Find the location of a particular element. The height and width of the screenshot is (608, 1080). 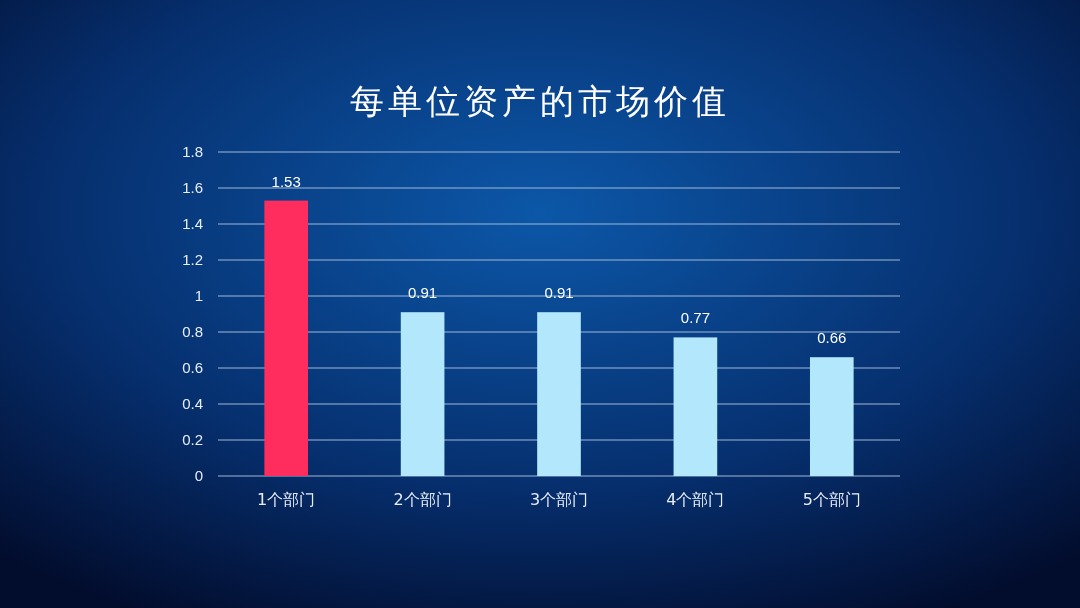

y-tick-label: 1 is located at coordinates (198, 296).